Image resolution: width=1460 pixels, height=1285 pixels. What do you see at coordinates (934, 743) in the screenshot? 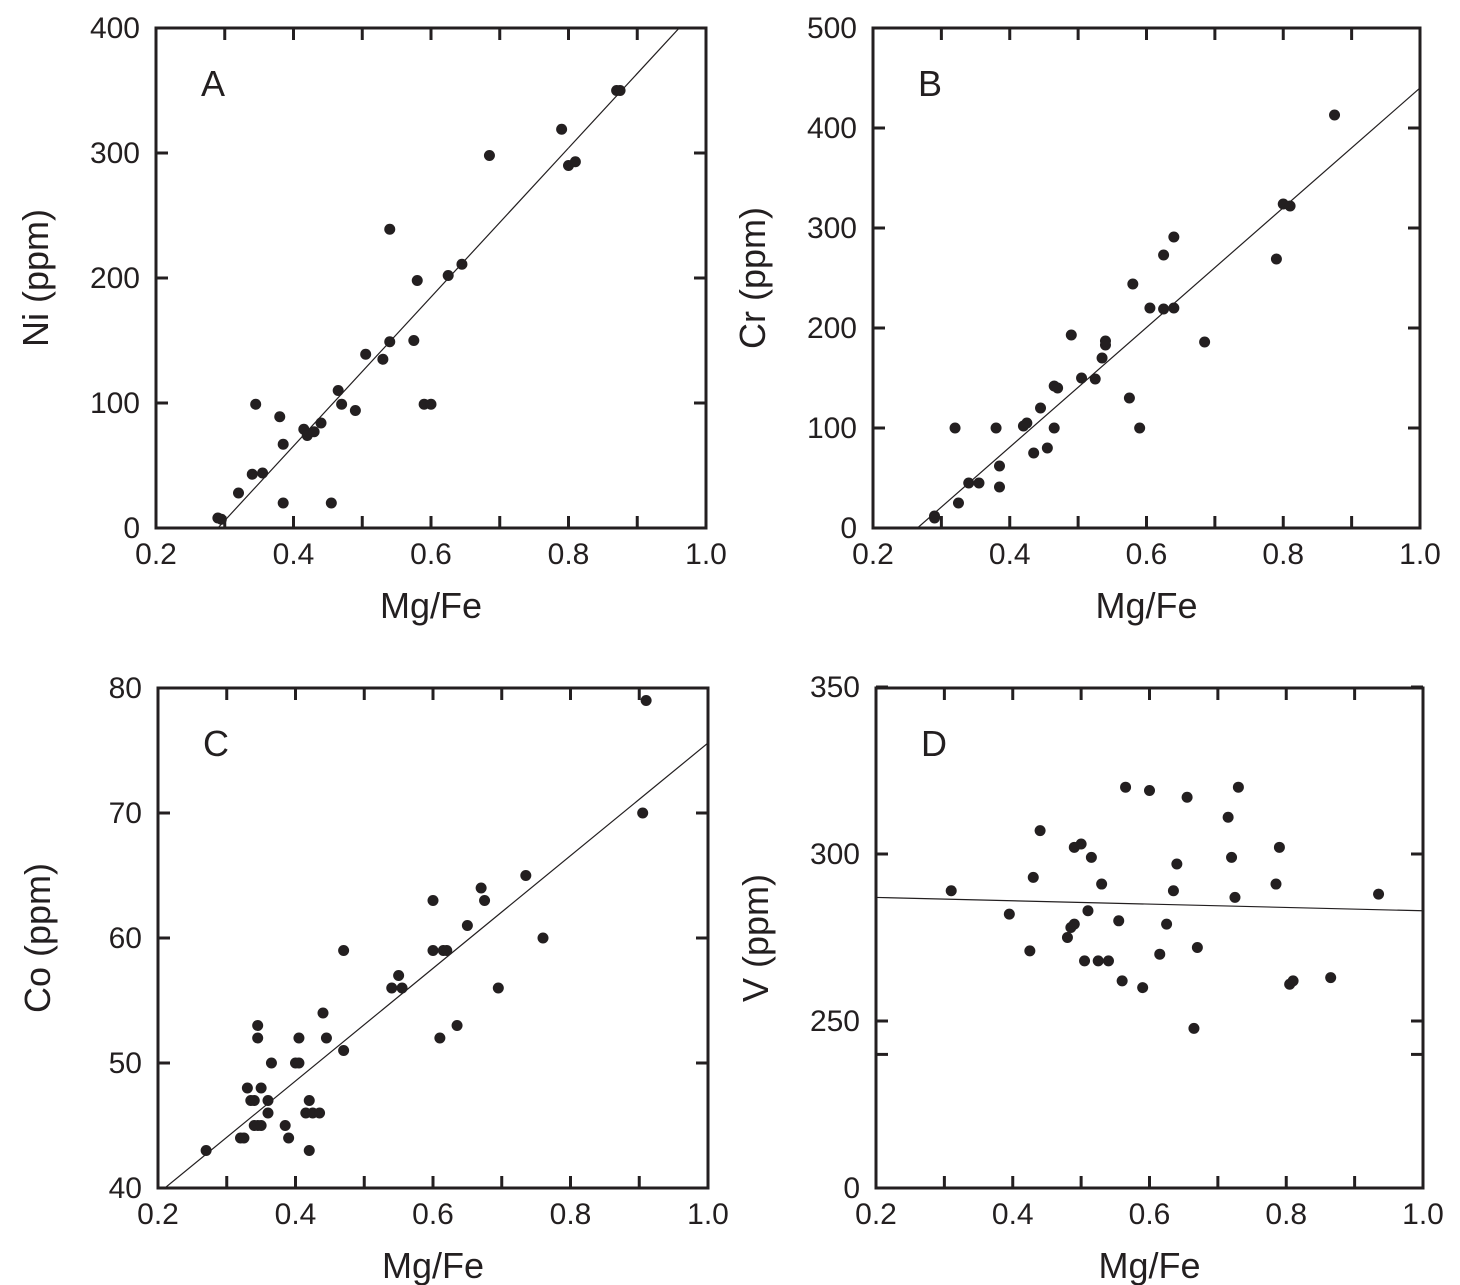
I see `panel-letter: D` at bounding box center [934, 743].